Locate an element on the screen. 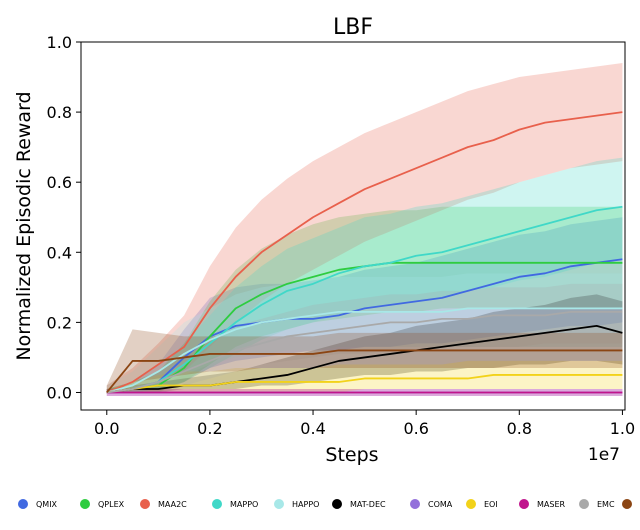 This screenshot has width=640, height=530. legend-label: MAPPO is located at coordinates (244, 504).